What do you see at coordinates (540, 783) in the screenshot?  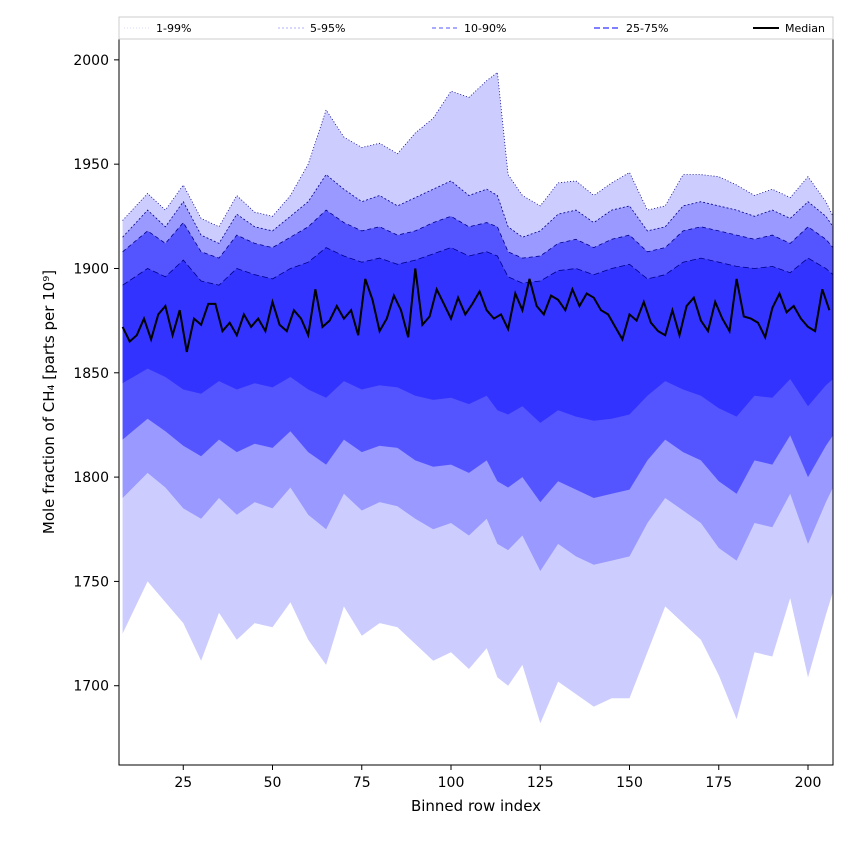 I see `x-tick-label: 125` at bounding box center [540, 783].